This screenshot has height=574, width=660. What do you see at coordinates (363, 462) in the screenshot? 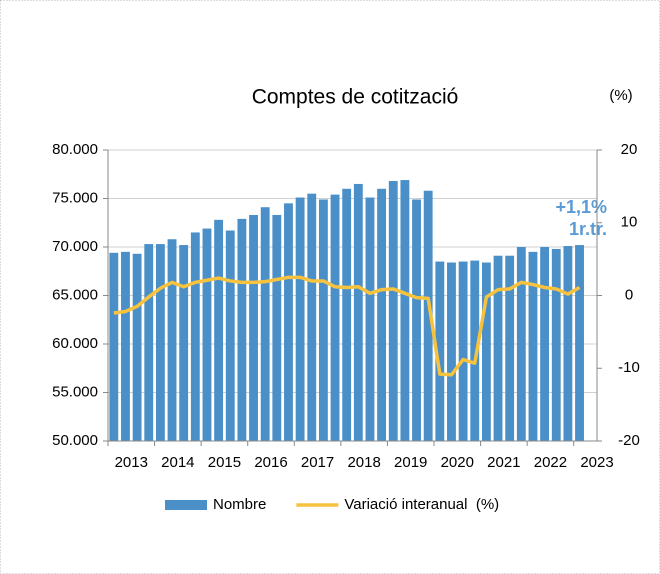
I see `x-tick-label: 2018` at bounding box center [363, 462].